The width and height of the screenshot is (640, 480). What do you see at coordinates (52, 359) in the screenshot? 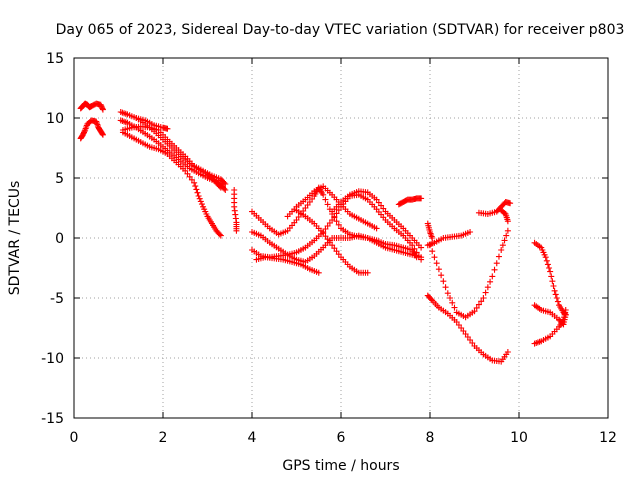
I see `y-tick-label: -10` at bounding box center [52, 359].